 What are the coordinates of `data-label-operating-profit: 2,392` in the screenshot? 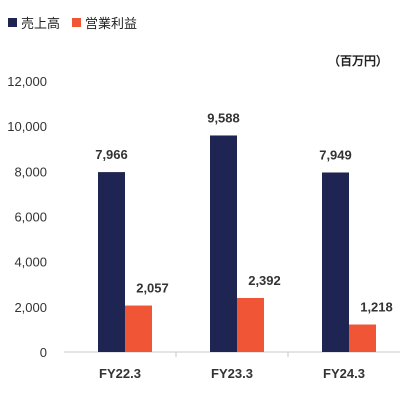 It's located at (264, 280).